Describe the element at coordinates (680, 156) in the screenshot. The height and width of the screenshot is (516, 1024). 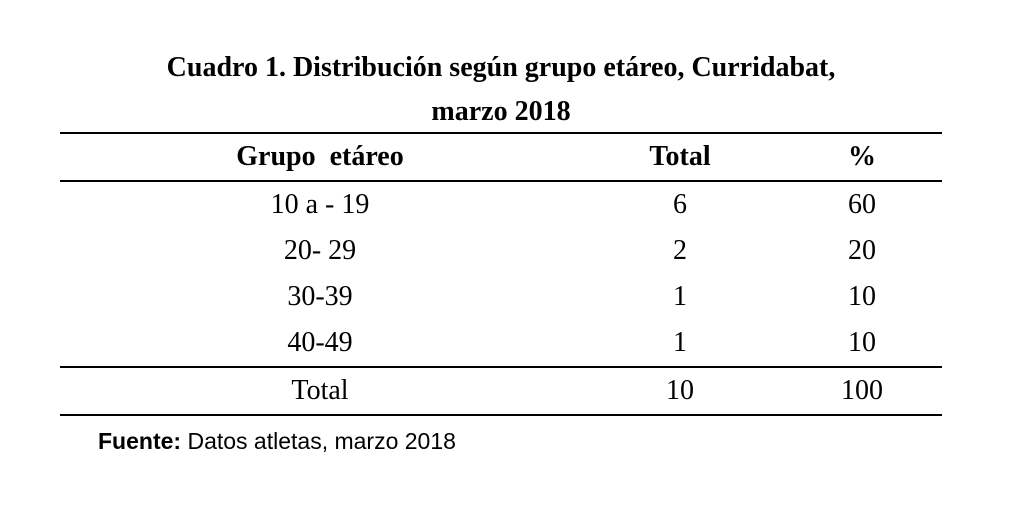
I see `header-total: Total` at that location.